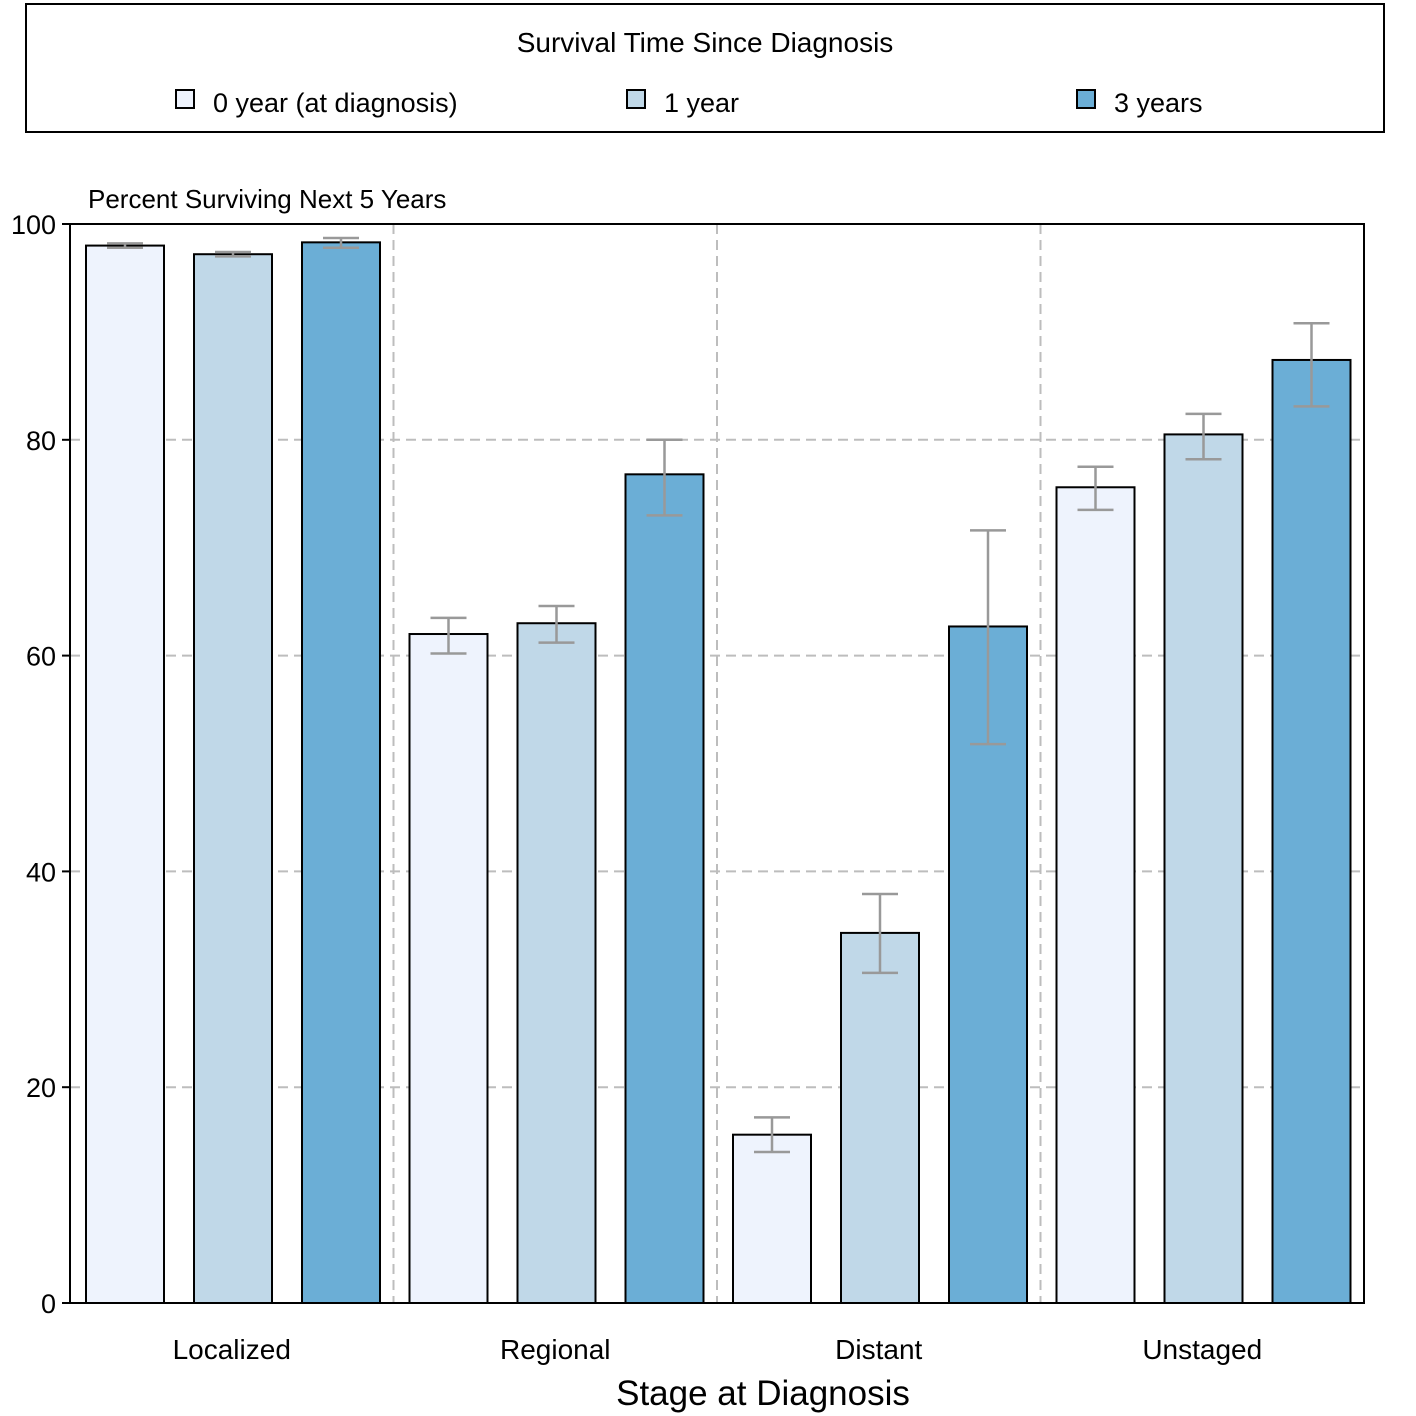 The height and width of the screenshot is (1416, 1416). What do you see at coordinates (232, 1349) in the screenshot?
I see `category-label-localized: Localized` at bounding box center [232, 1349].